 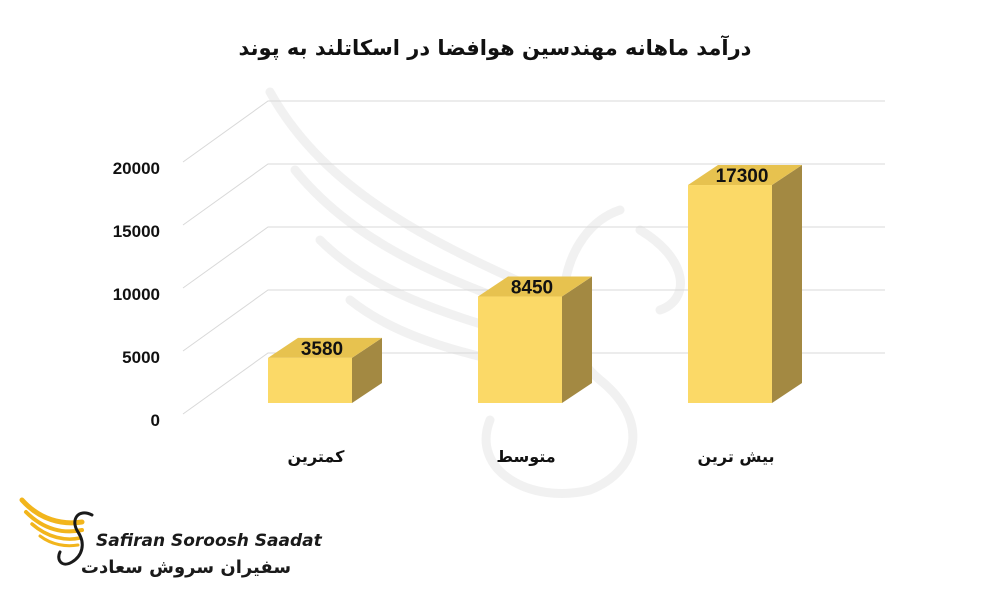 I want to click on x-tick-label: کمترین, so click(x=317, y=456).